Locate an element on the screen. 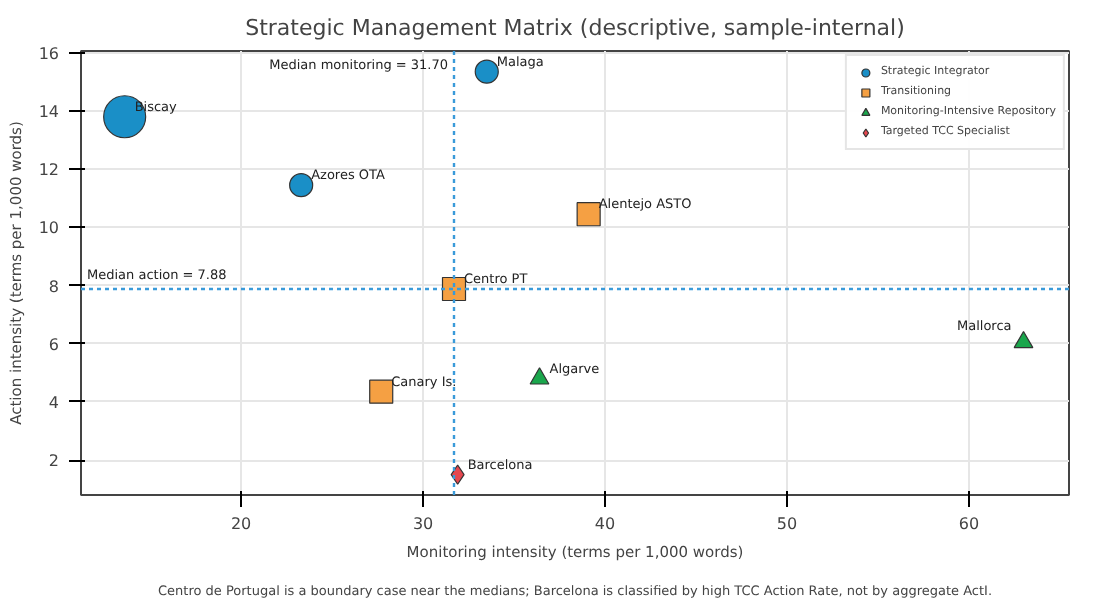  y-tick-label: 16 is located at coordinates (49, 53).